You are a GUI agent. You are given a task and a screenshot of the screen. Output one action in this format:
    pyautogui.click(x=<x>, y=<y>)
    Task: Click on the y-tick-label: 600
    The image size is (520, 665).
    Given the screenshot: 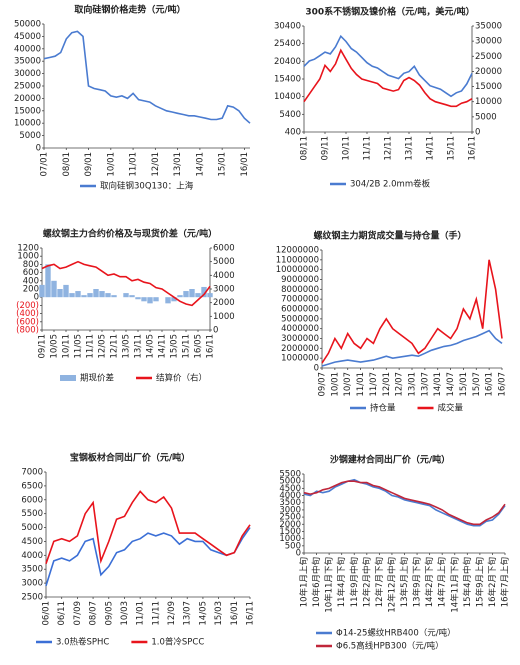 What is the action you would take?
    pyautogui.click(x=31, y=273)
    